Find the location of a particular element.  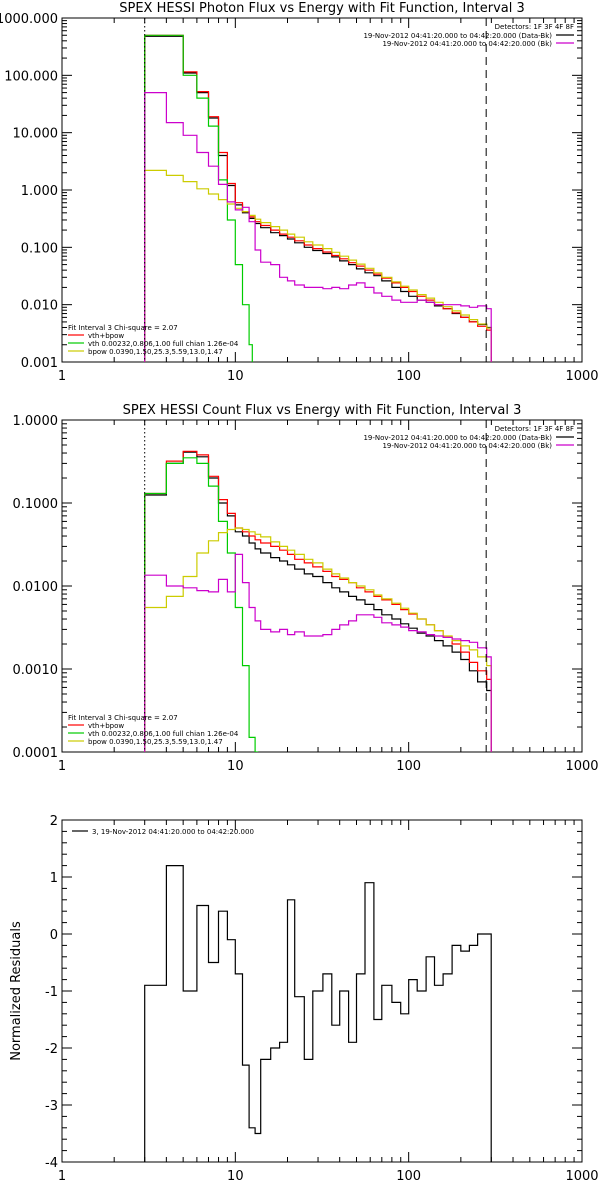

y-tick-label: 0.100 is located at coordinates (39, 248).